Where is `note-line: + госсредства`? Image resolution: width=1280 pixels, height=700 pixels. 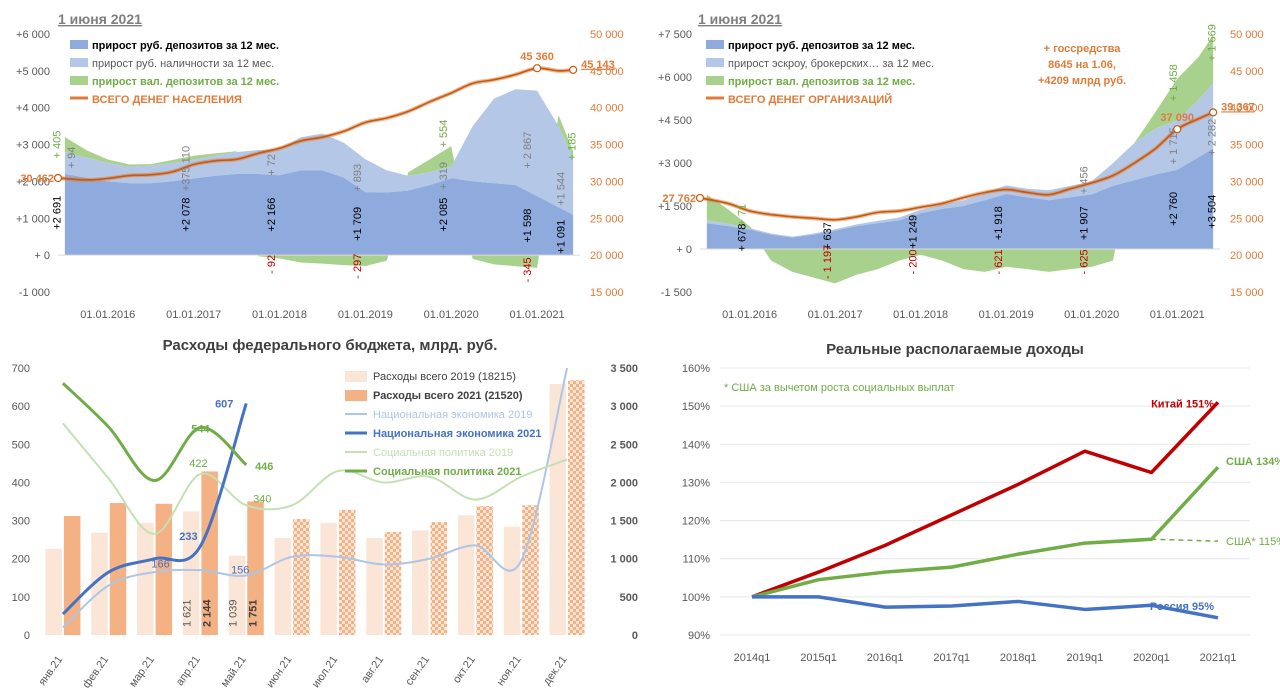 note-line: + госсредства is located at coordinates (1083, 49).